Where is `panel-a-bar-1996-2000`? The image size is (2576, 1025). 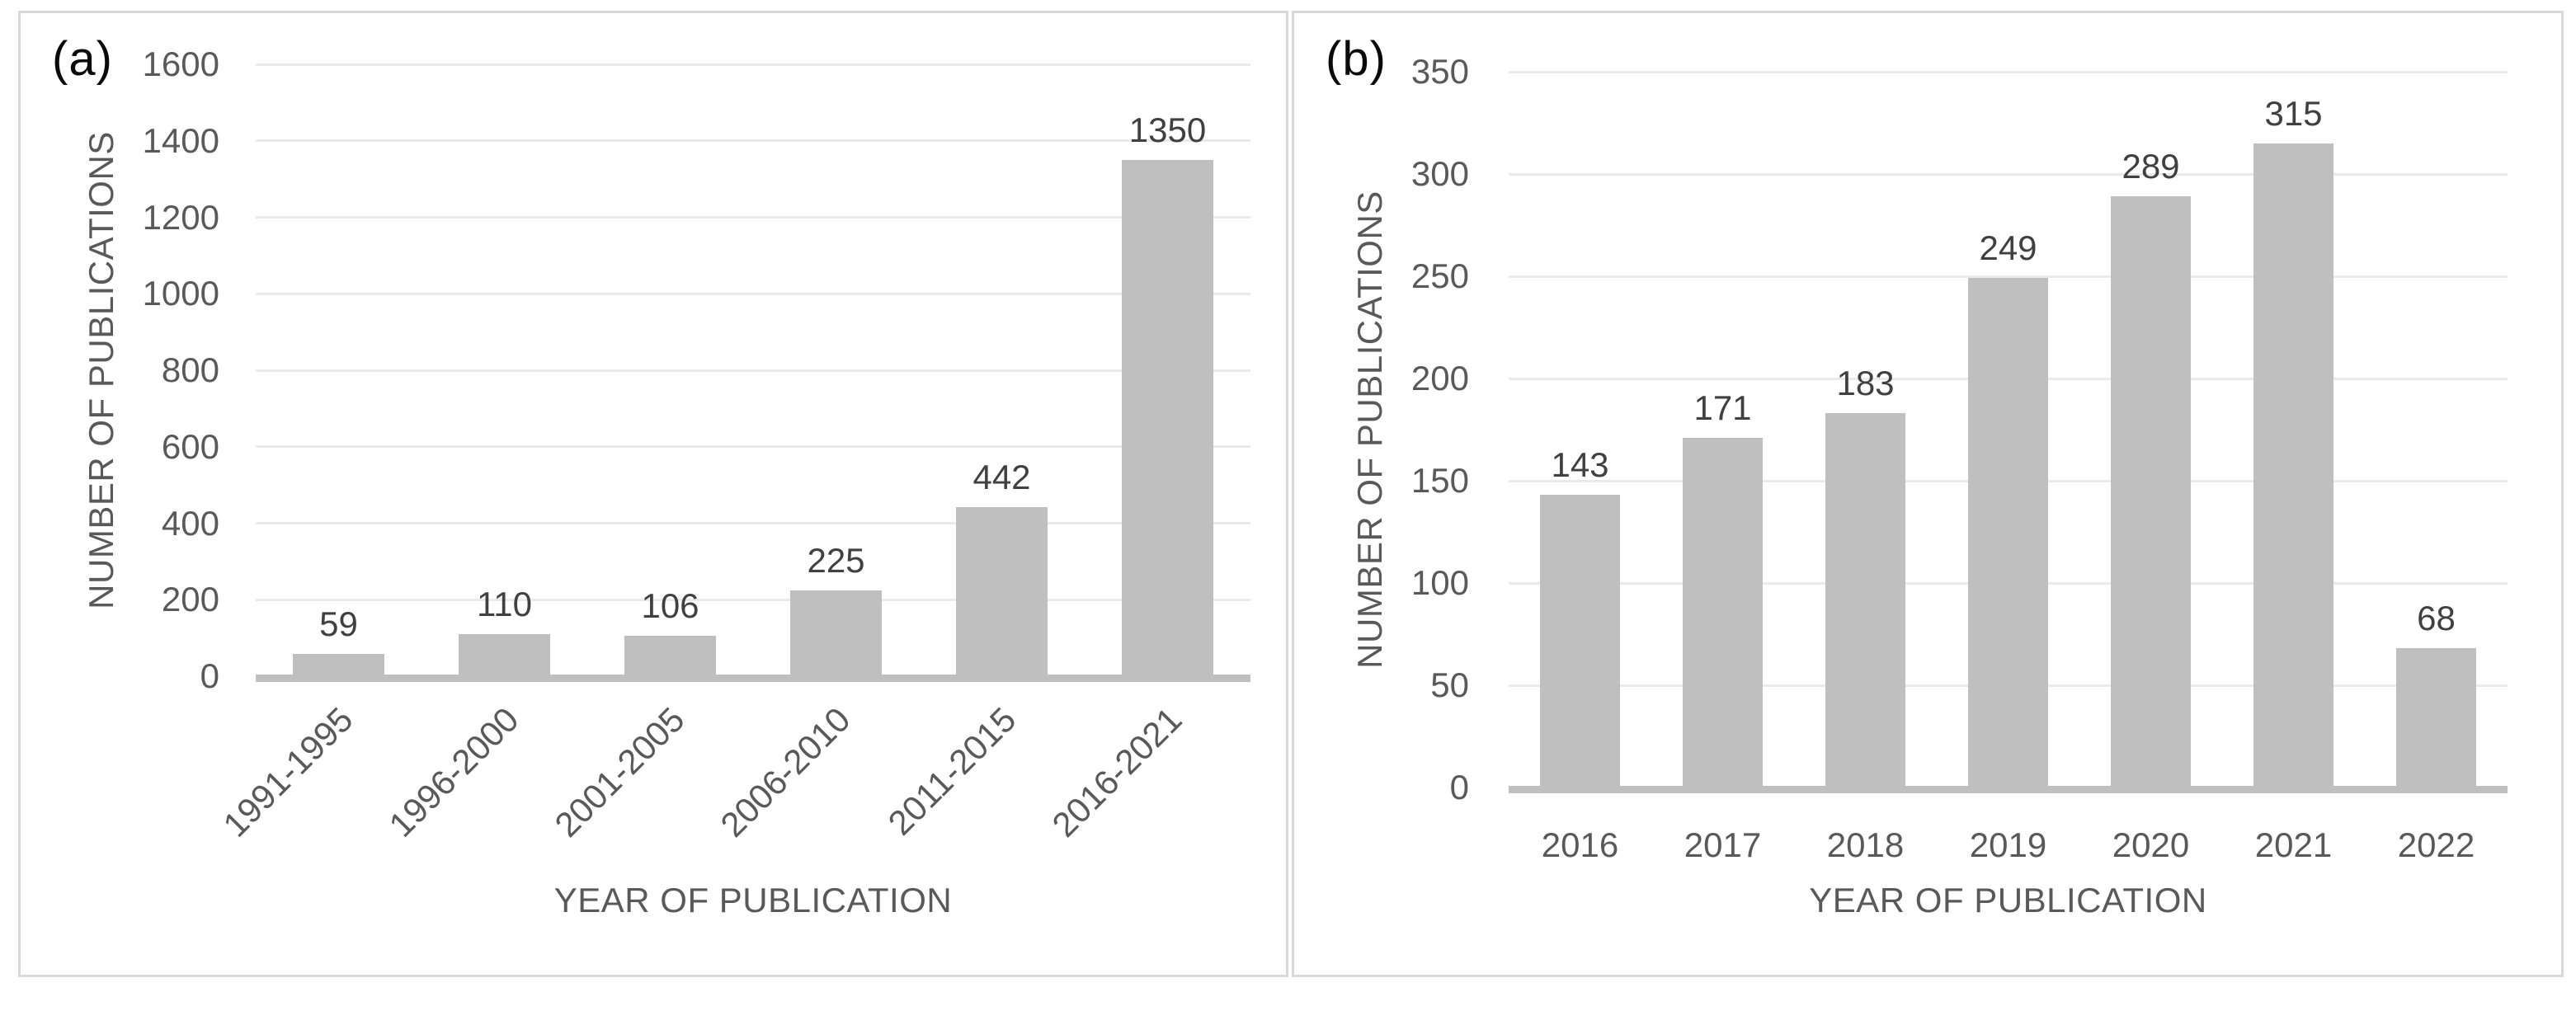
panel-a-bar-1996-2000 is located at coordinates (504, 654).